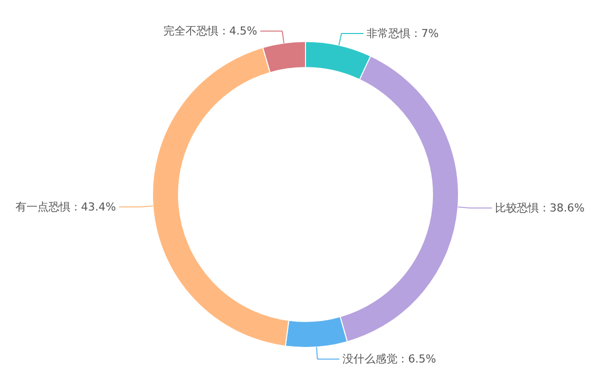 Image resolution: width=600 pixels, height=384 pixels. Describe the element at coordinates (211, 31) in the screenshot. I see `slice-label: 完全不恐惧 : 4.5%` at that location.